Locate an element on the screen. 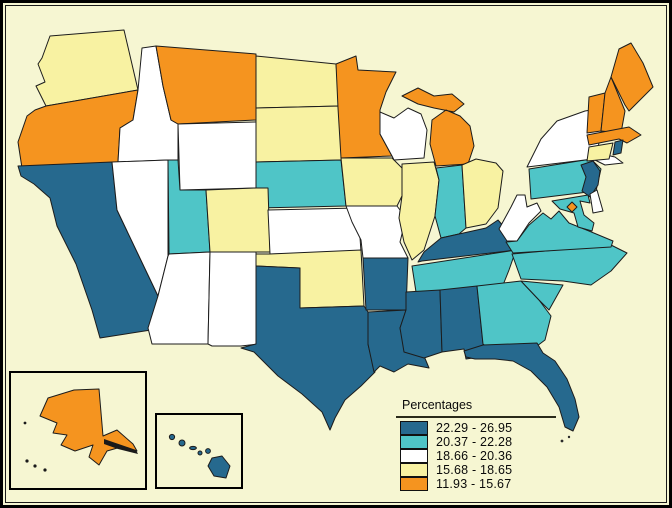  alaska-inset-box is located at coordinates (78, 430).